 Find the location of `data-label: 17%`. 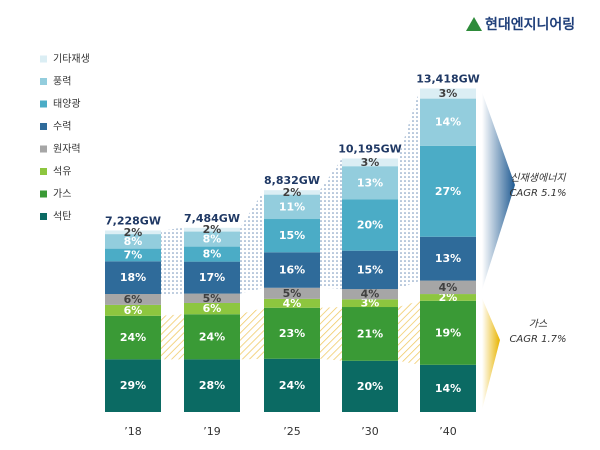

data-label: 17% is located at coordinates (212, 277).